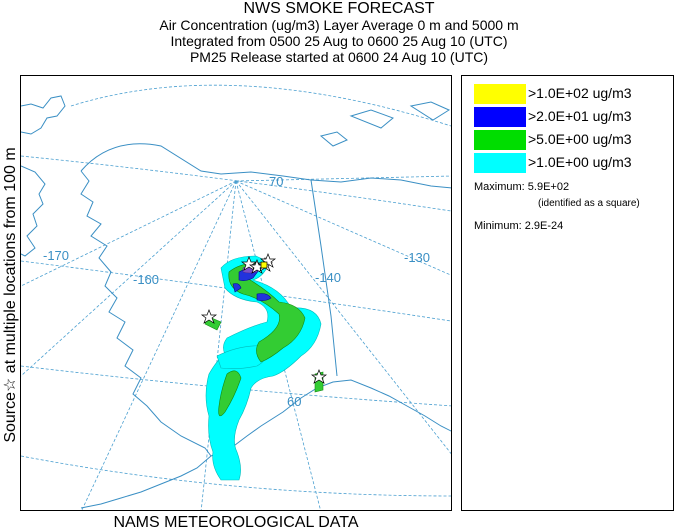 Image resolution: width=678 pixels, height=532 pixels. Describe the element at coordinates (264, 265) in the screenshot. I see `maximum-square-icon` at that location.